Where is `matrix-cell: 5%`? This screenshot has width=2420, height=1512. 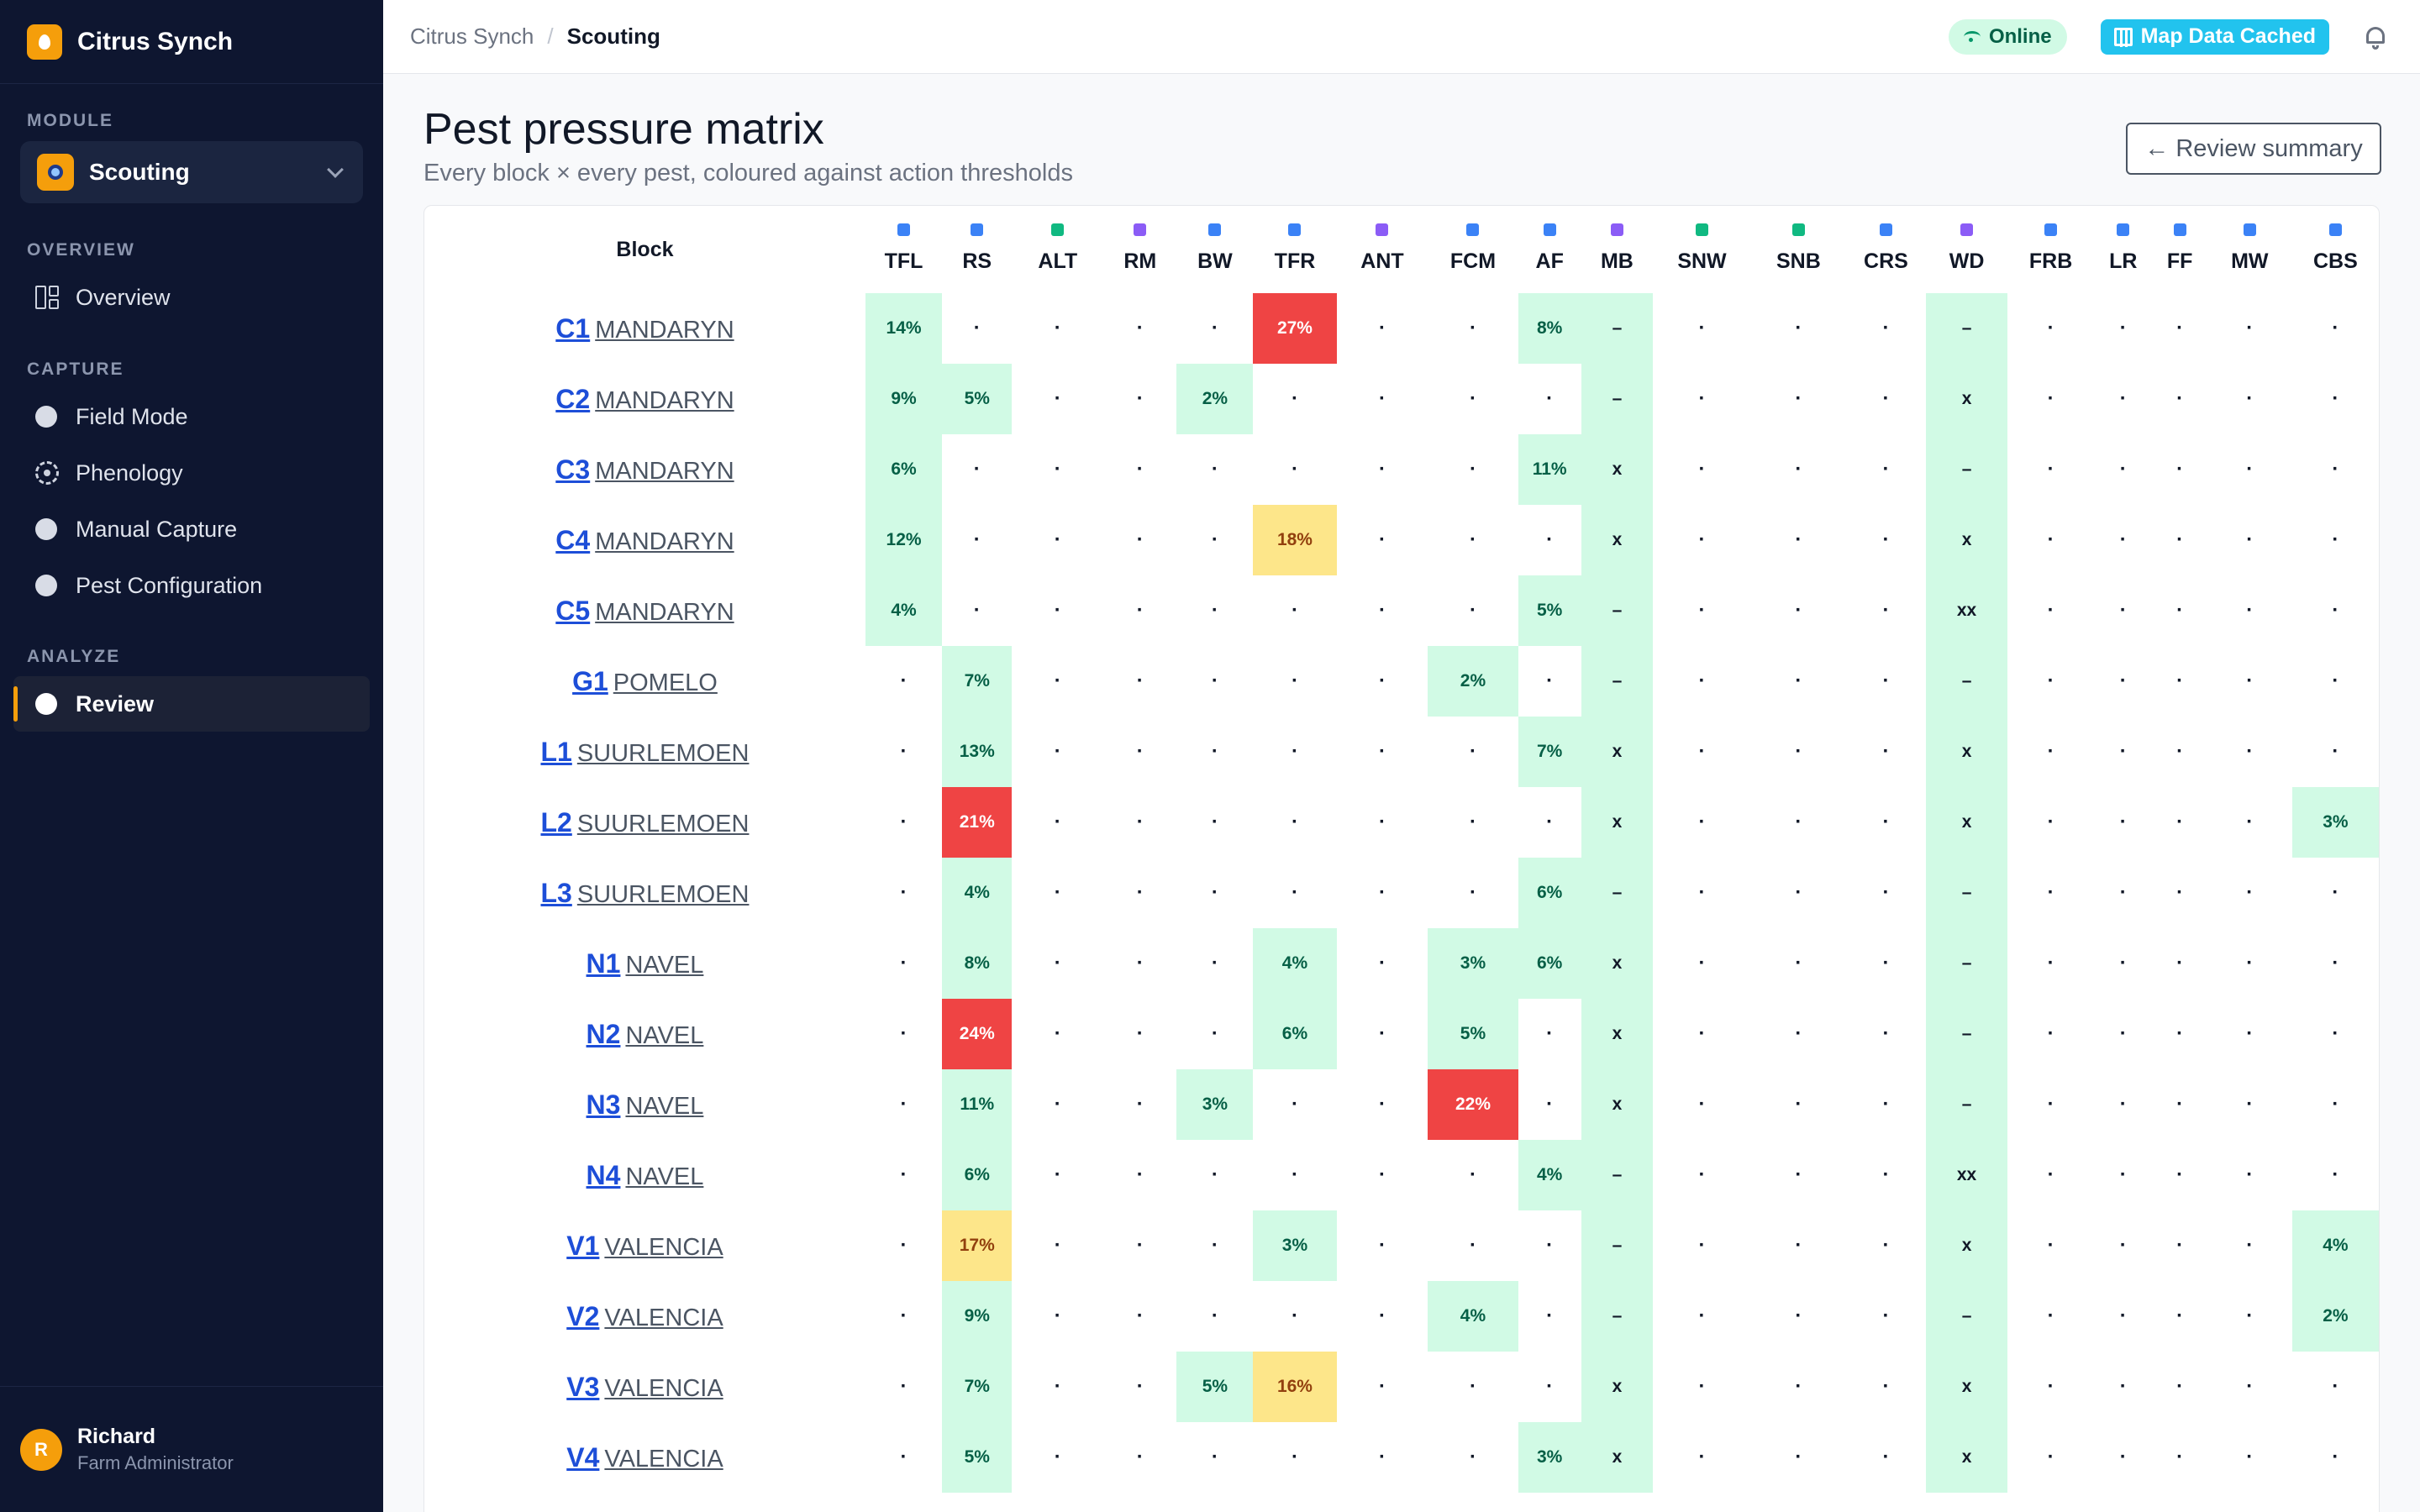
matrix-cell: 5% is located at coordinates (1215, 1387).